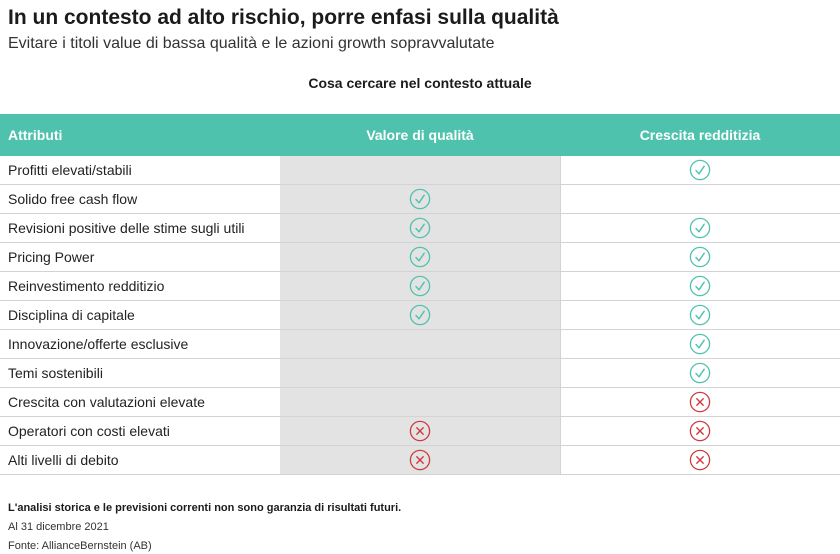 This screenshot has height=554, width=840. What do you see at coordinates (420, 83) in the screenshot?
I see `section-title: Cosa cercare nel contesto attuale` at bounding box center [420, 83].